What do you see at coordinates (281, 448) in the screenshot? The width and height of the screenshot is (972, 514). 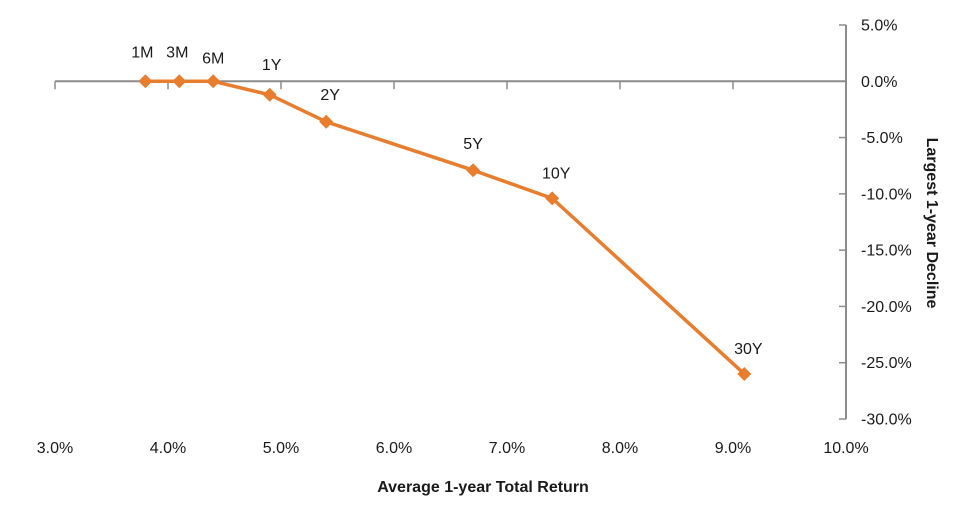 I see `x-tick-label: 5.0%` at bounding box center [281, 448].